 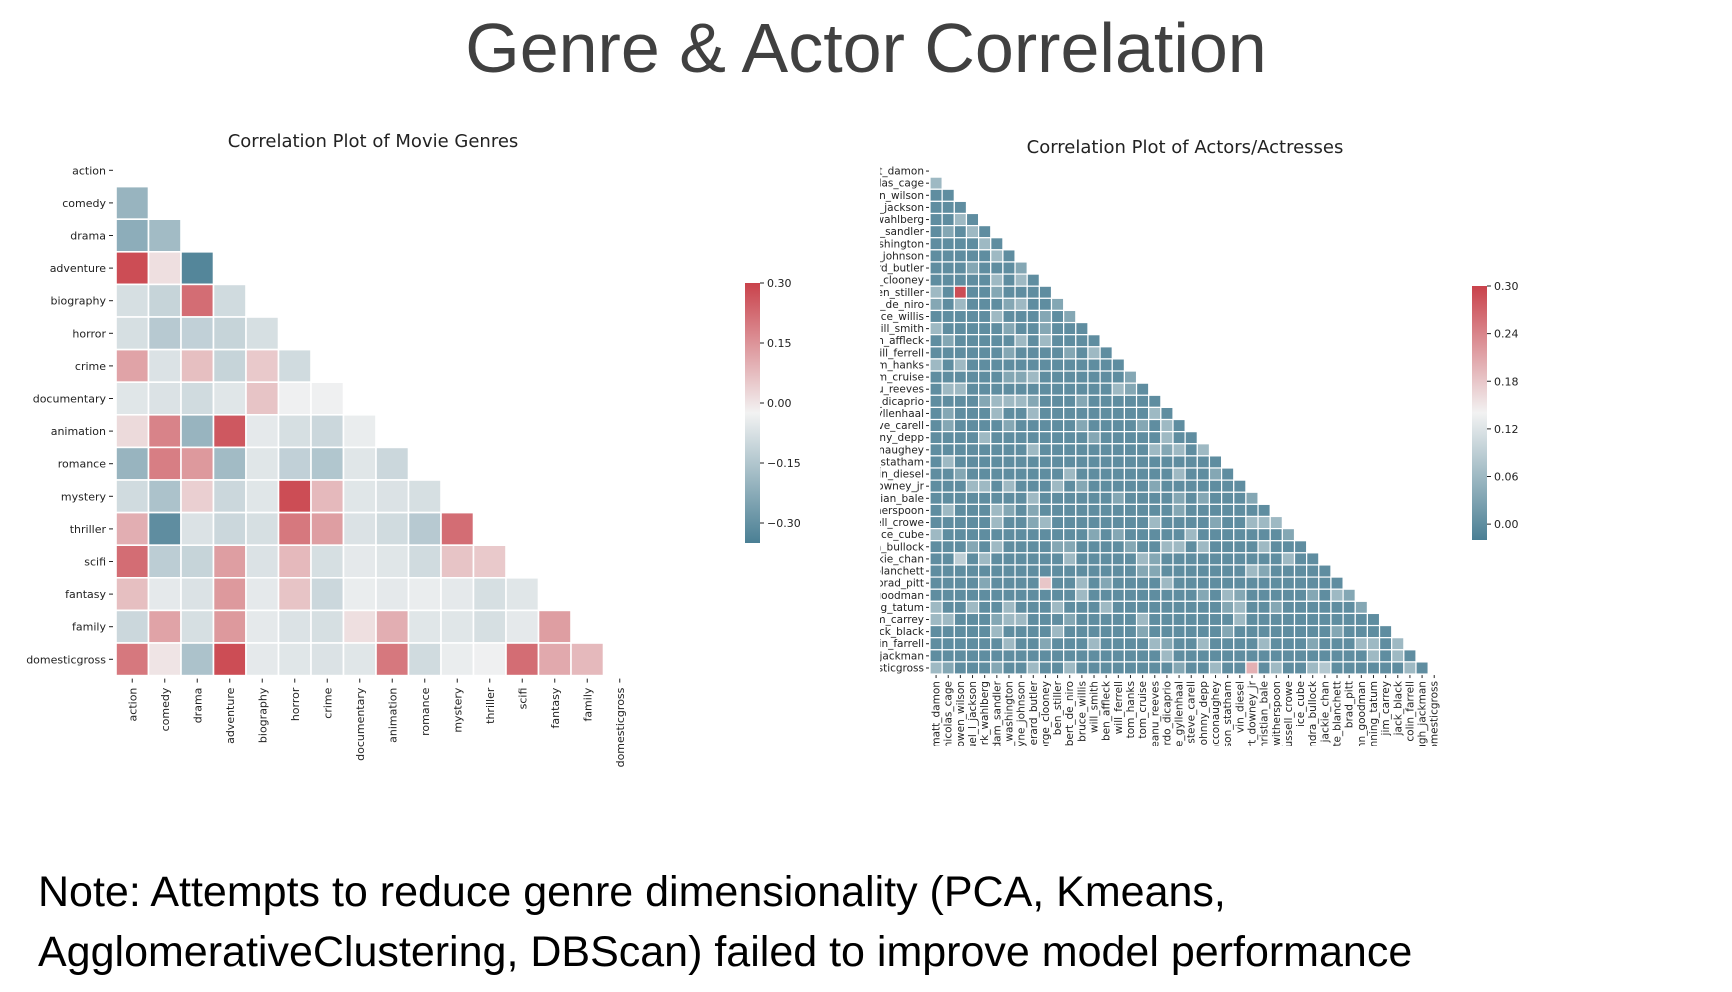 I want to click on actor-x-tick-label: jack_black, so click(x=1398, y=708).